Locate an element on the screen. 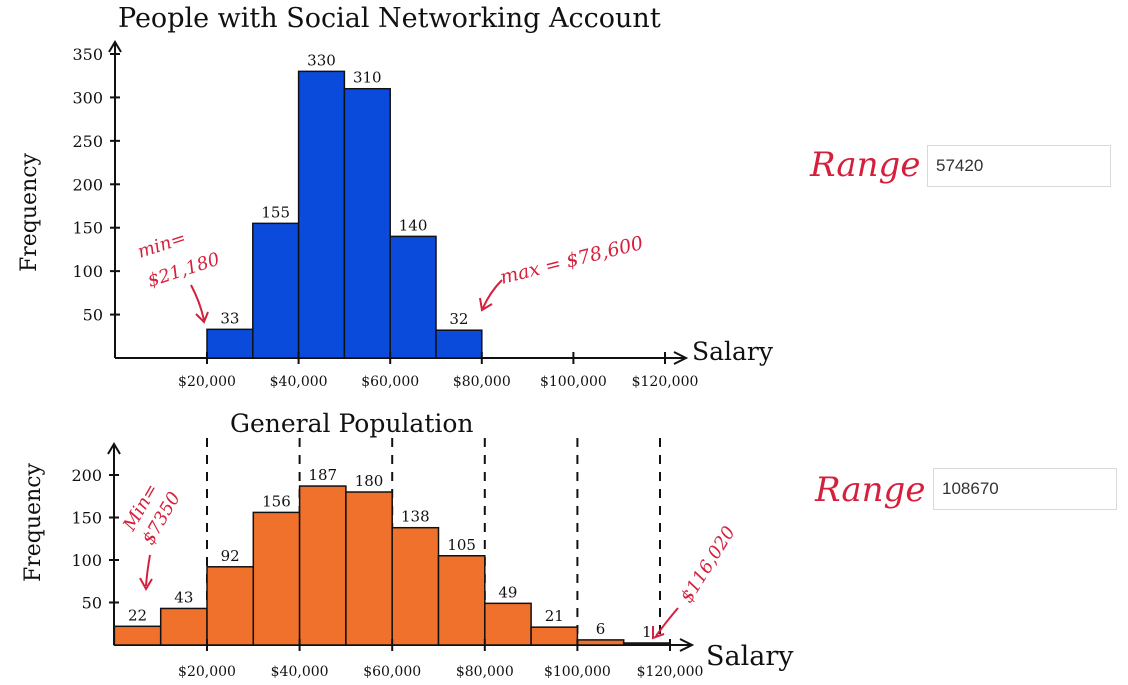 The width and height of the screenshot is (1128, 685). bottom-chart-title: General Population is located at coordinates (352, 423).